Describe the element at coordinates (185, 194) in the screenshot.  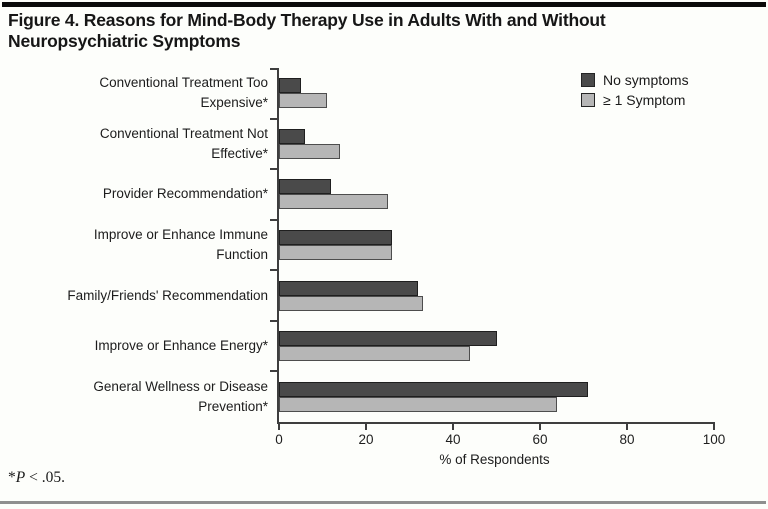
I see `category-label-line: Provider Recommendation*` at that location.